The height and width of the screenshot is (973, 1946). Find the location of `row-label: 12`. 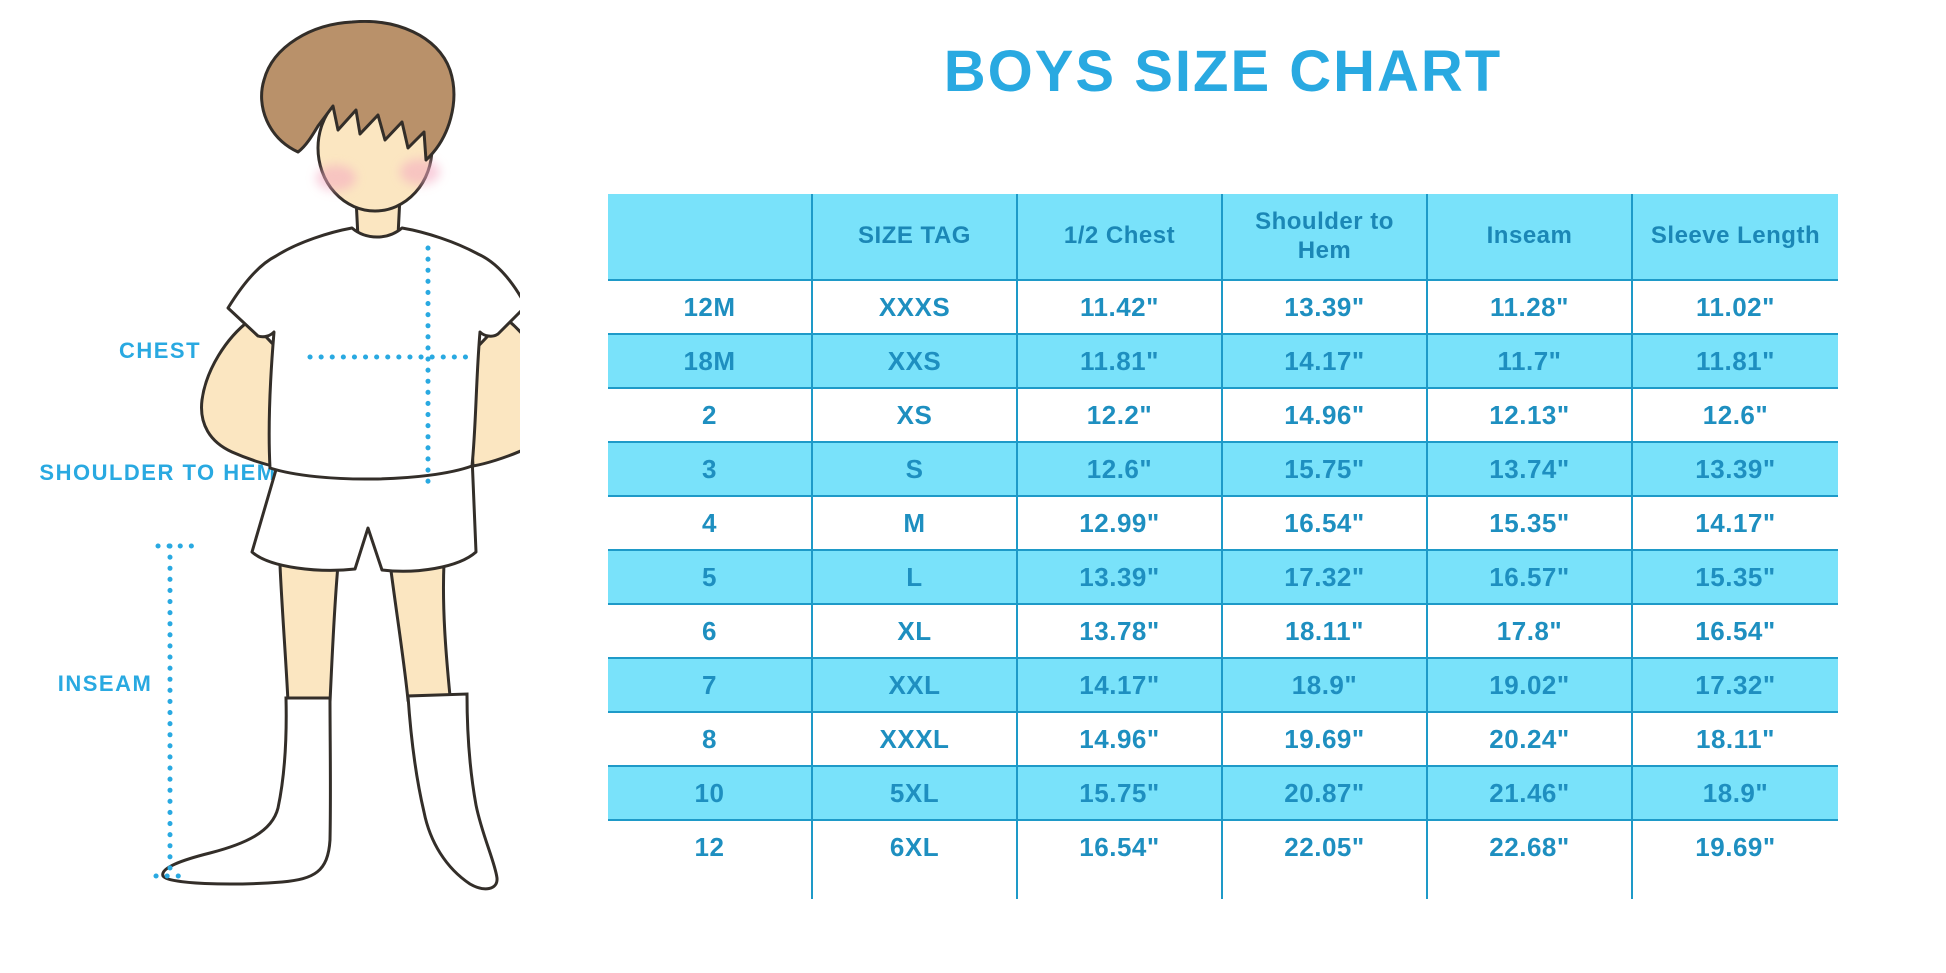

row-label: 12 is located at coordinates (710, 846).